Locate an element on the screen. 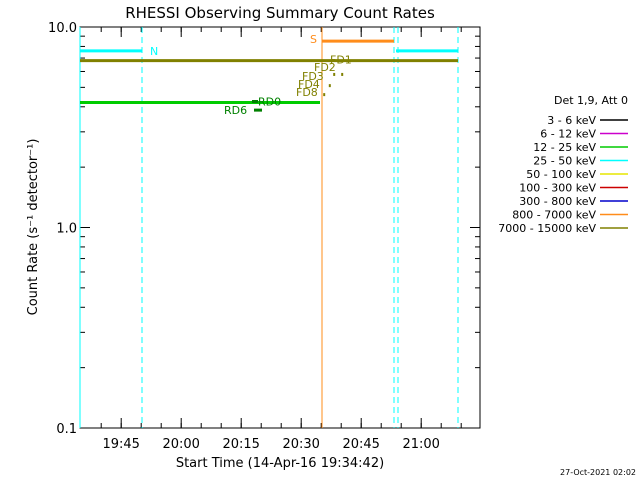 This screenshot has width=640, height=480. legend-entry-label: 7000 - 15000 keV is located at coordinates (547, 228).